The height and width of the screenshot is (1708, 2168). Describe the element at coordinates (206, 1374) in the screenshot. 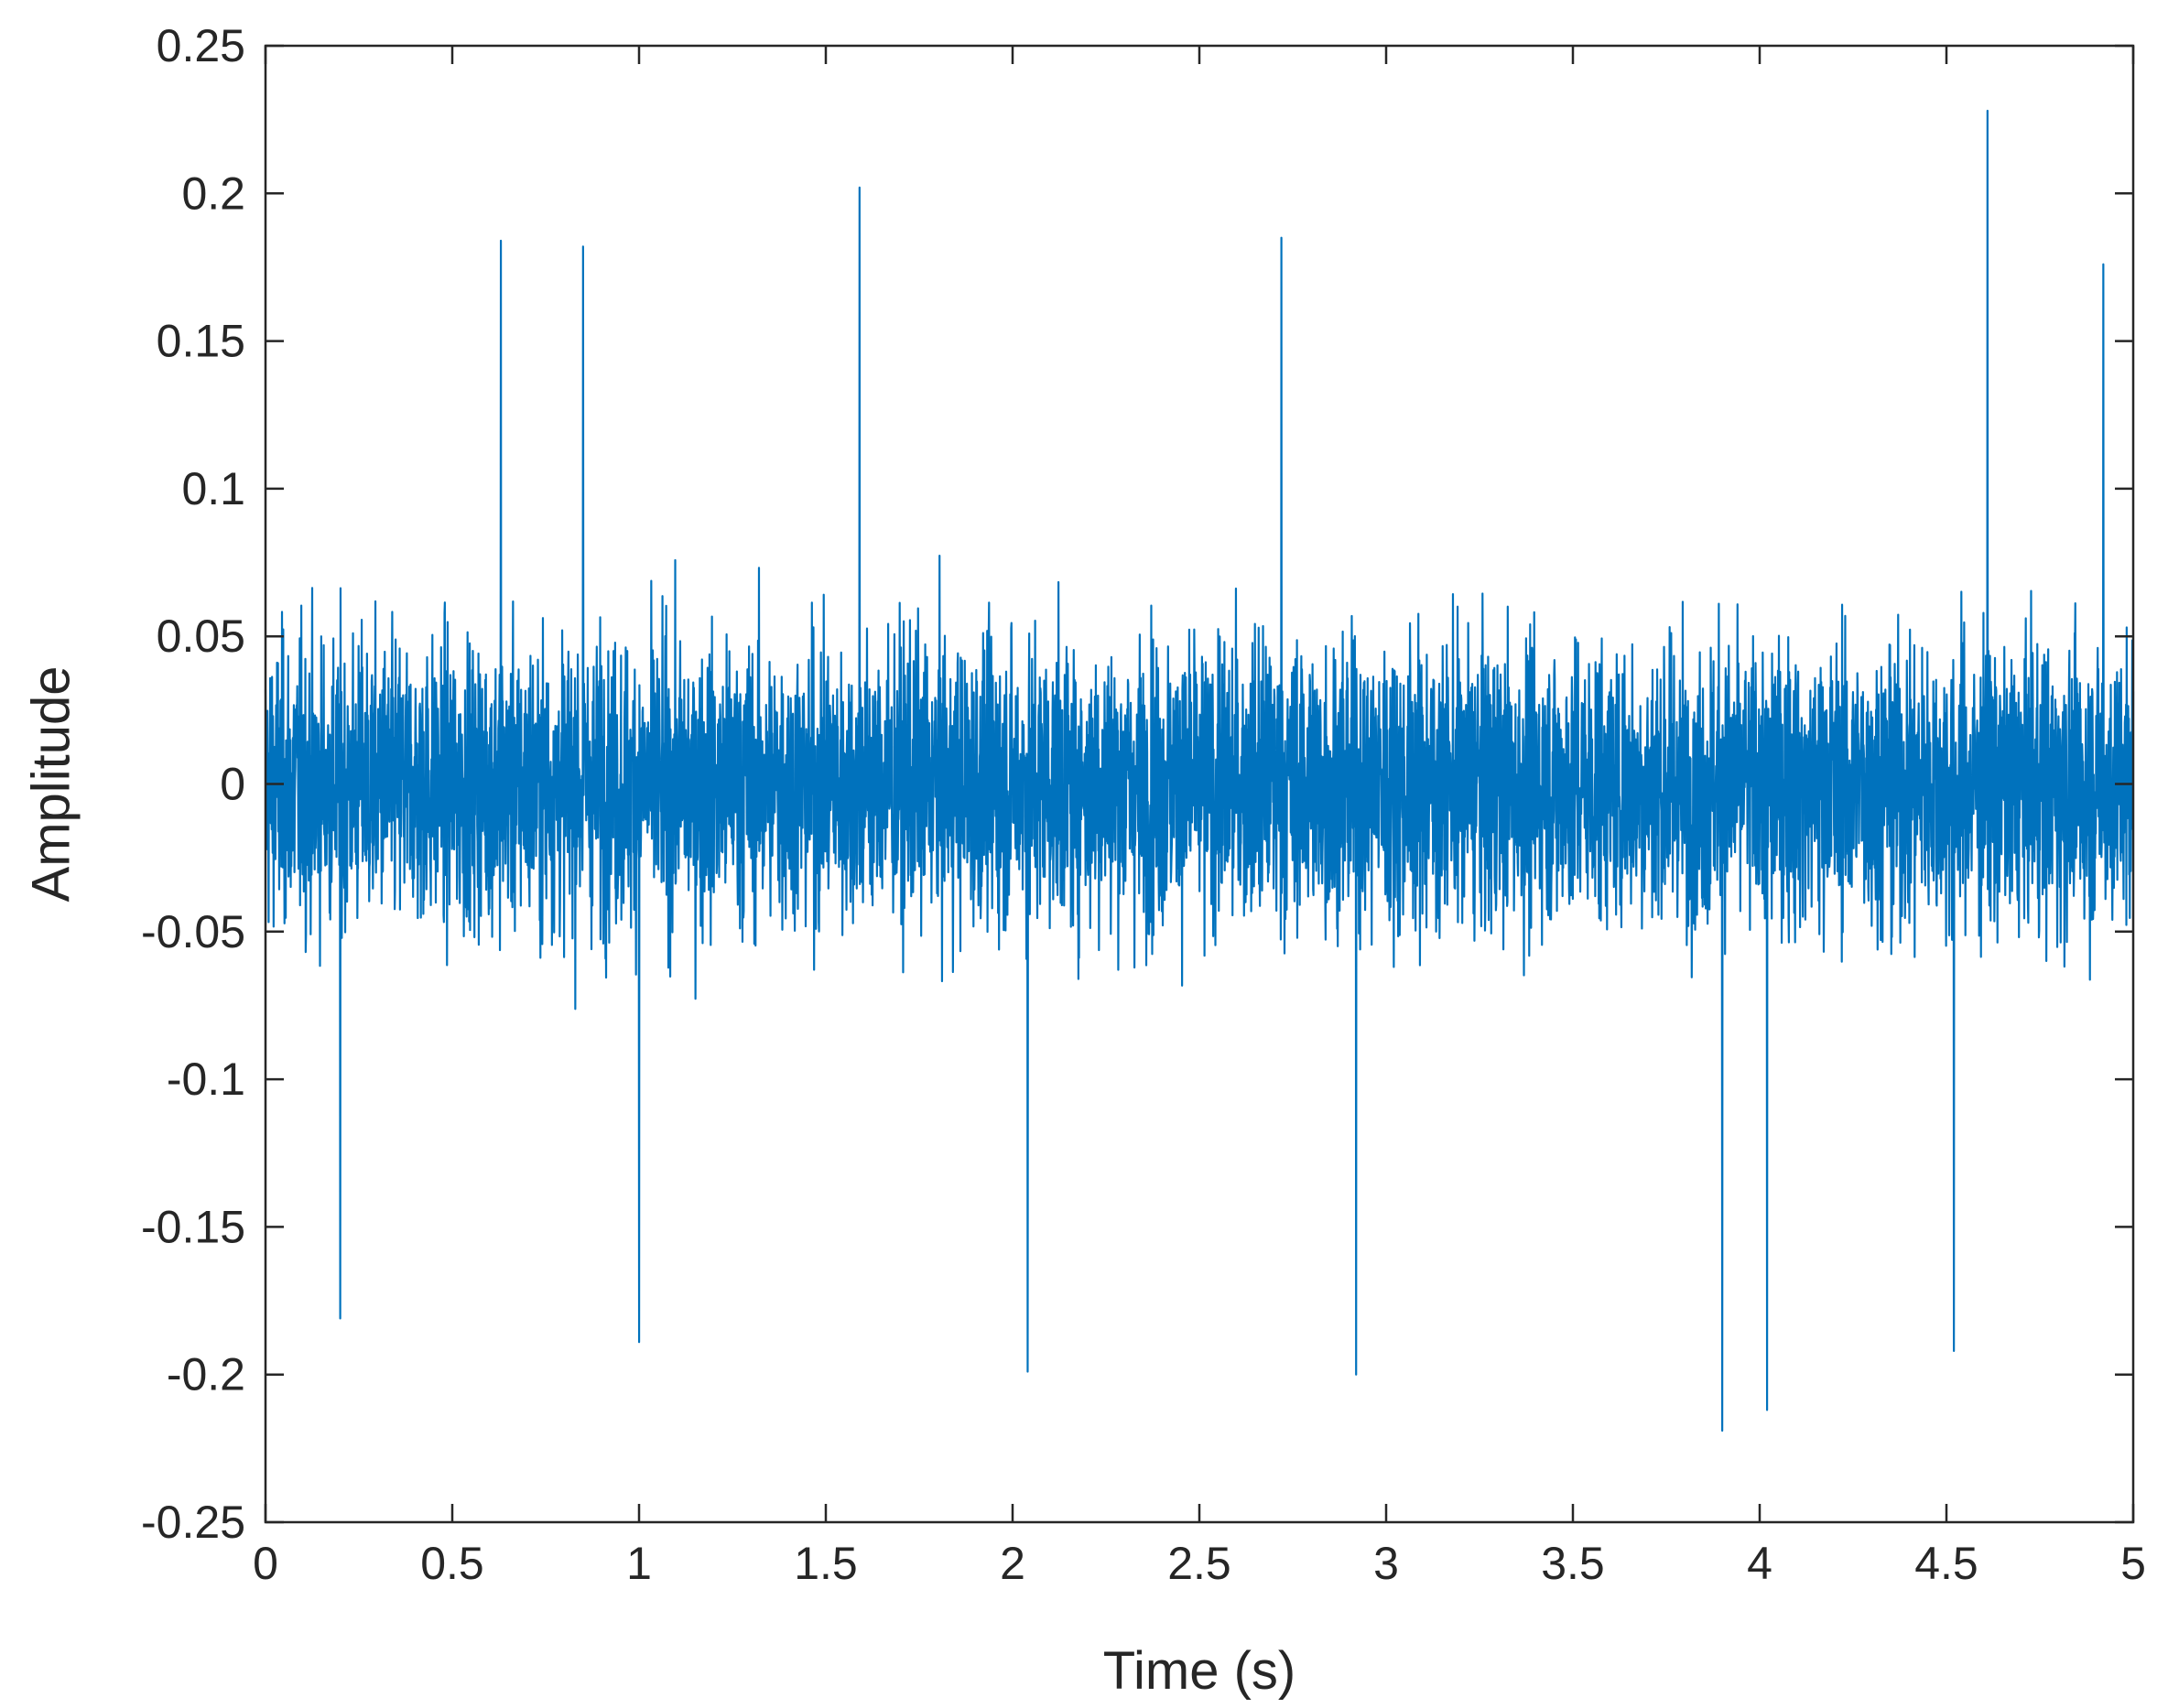

I see `y-tick-label: -0.2` at that location.